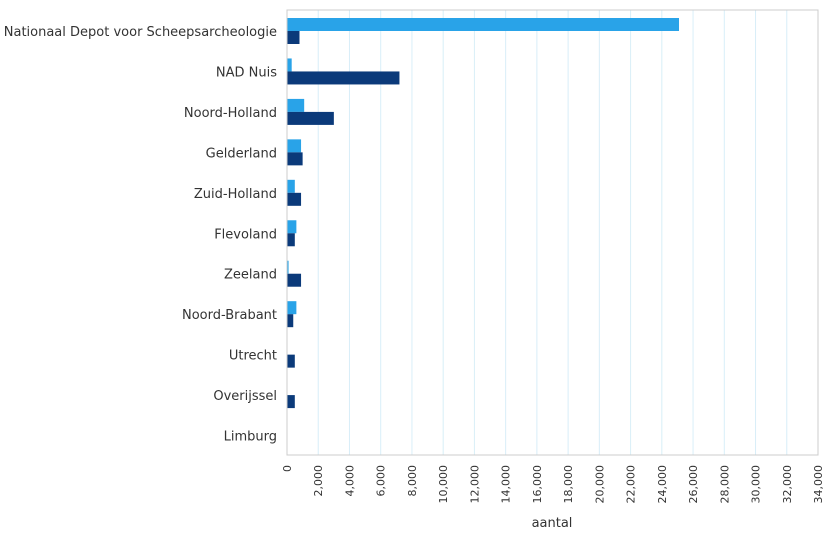 This screenshot has width=823, height=536. Describe the element at coordinates (537, 484) in the screenshot. I see `x-tick-label: 16,000` at that location.